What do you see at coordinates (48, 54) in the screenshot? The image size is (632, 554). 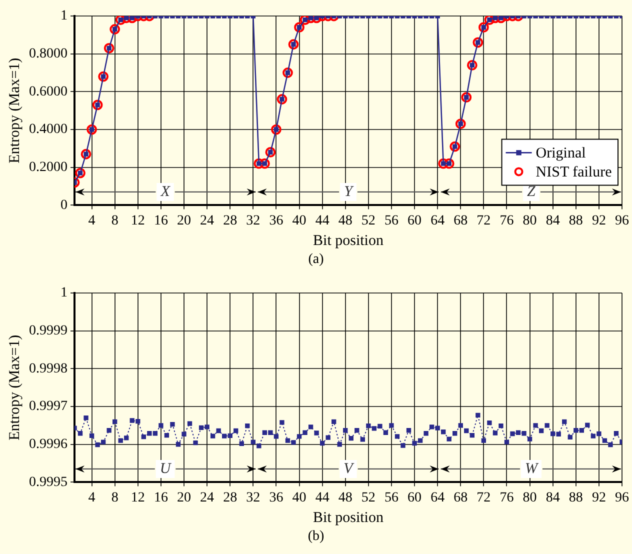 I see `y-tick-label: 0.8000` at bounding box center [48, 54].